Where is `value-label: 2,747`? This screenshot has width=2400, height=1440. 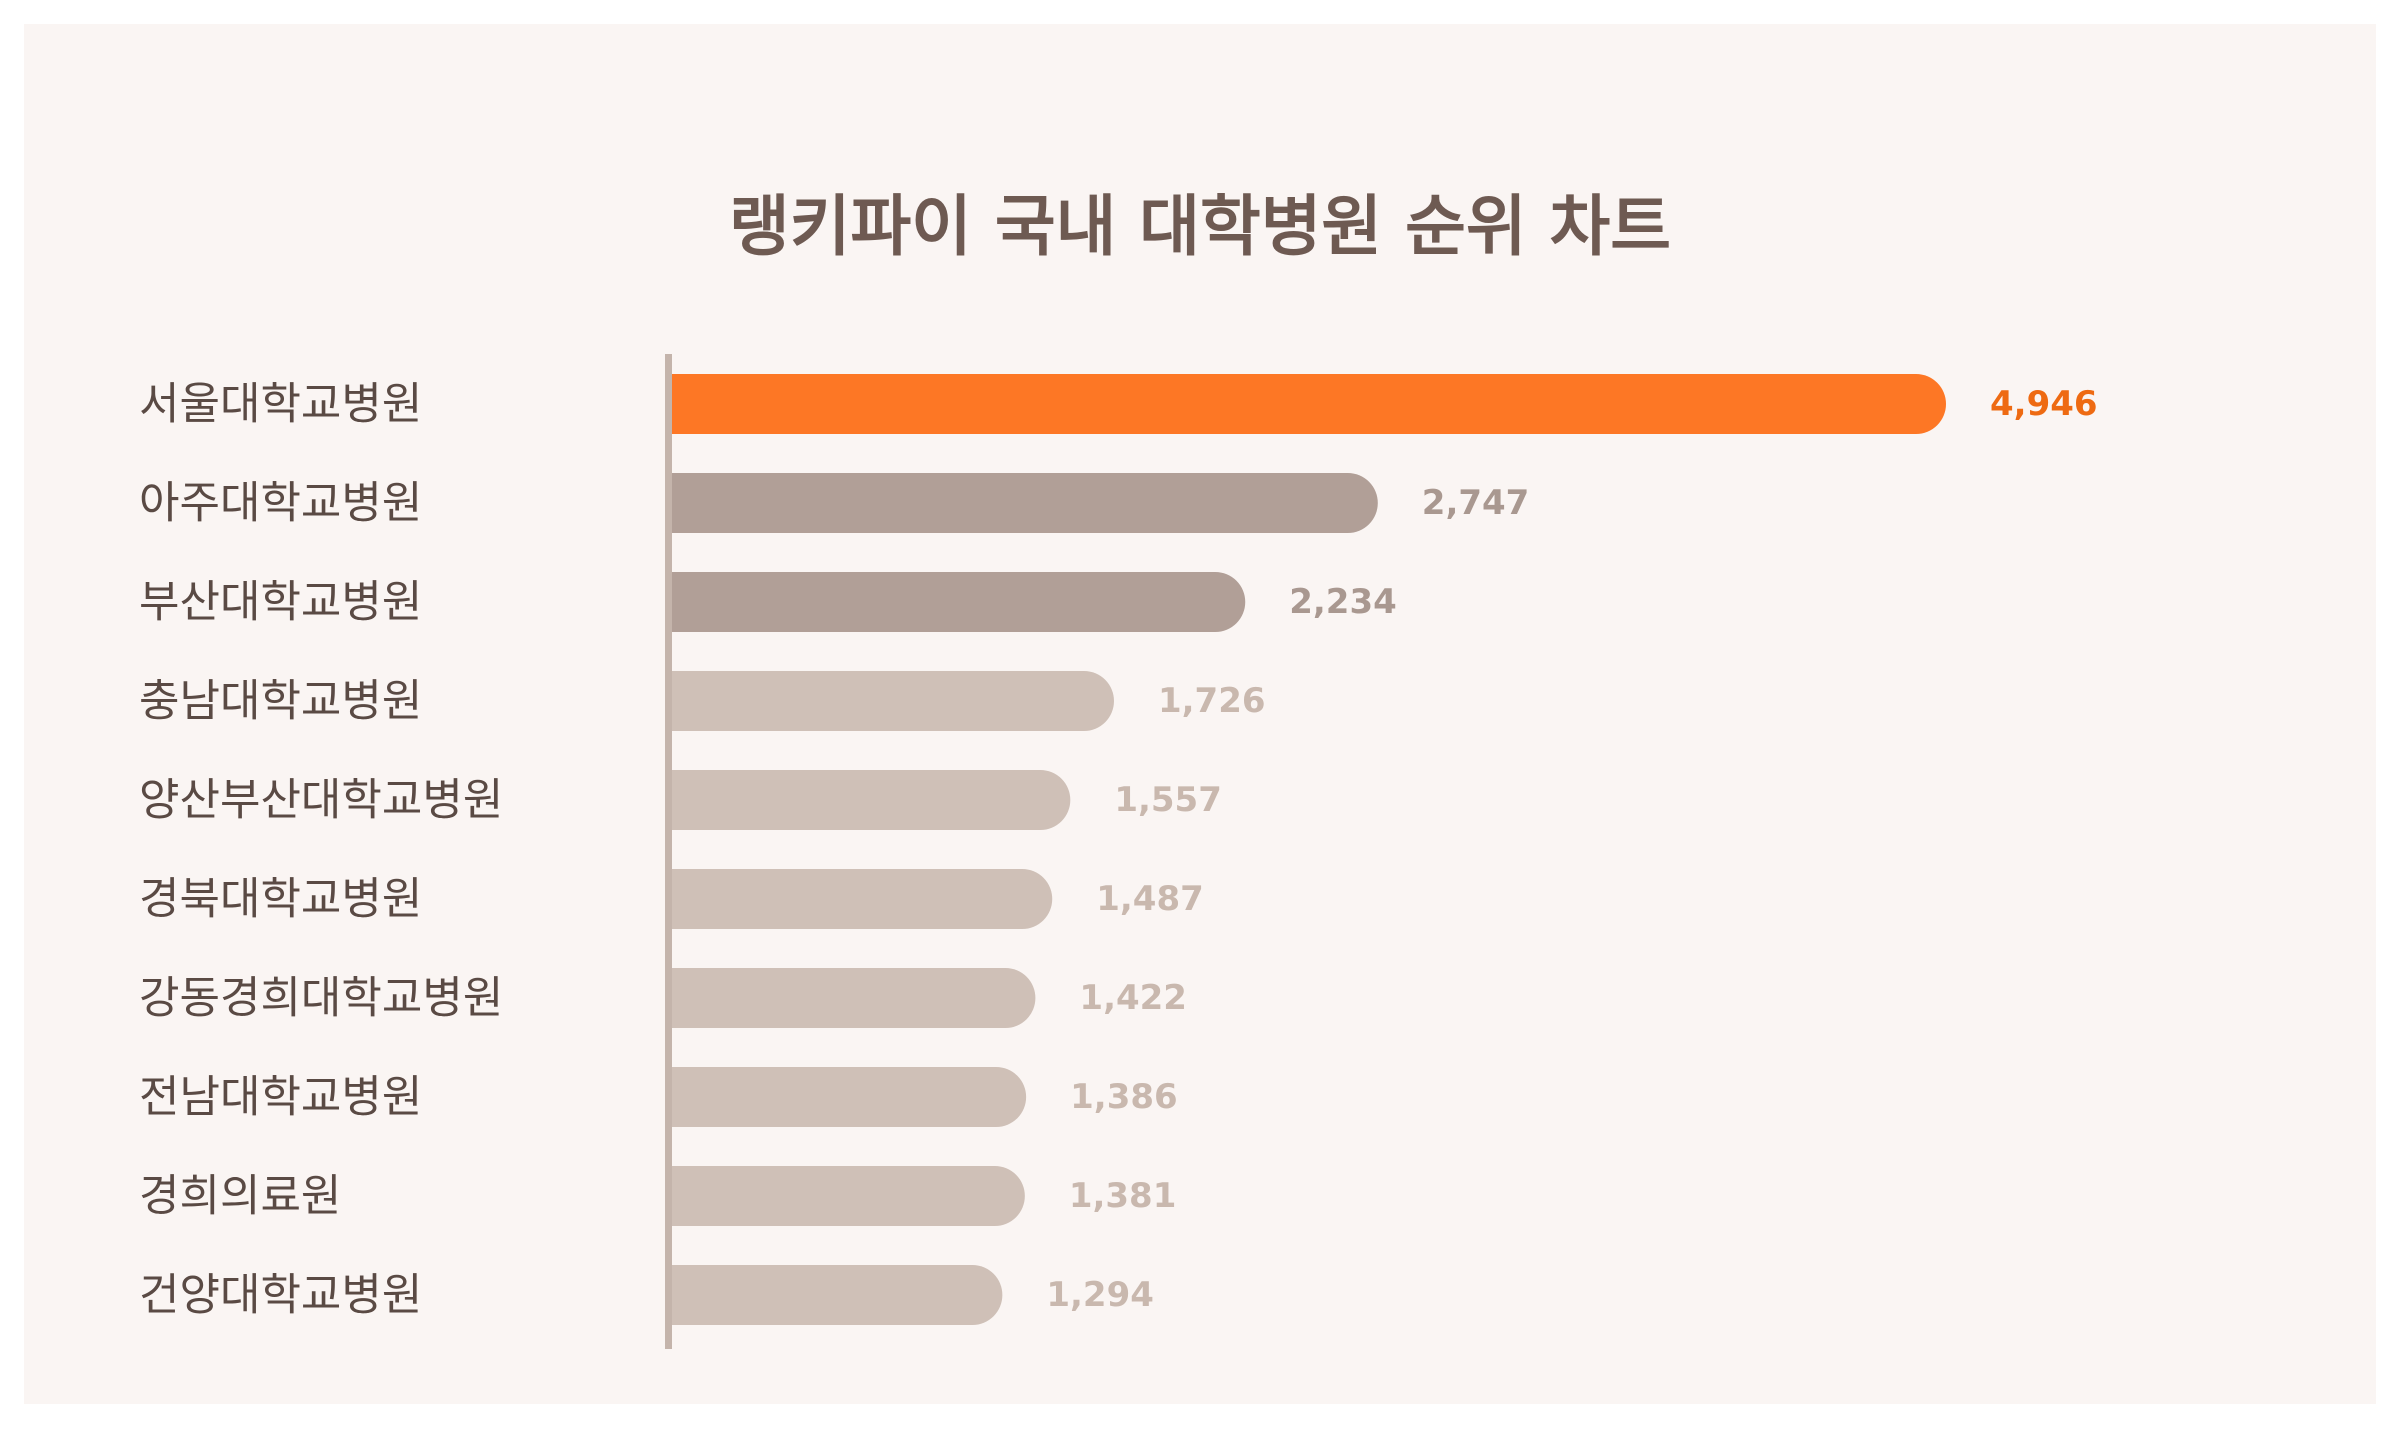 value-label: 2,747 is located at coordinates (1476, 503).